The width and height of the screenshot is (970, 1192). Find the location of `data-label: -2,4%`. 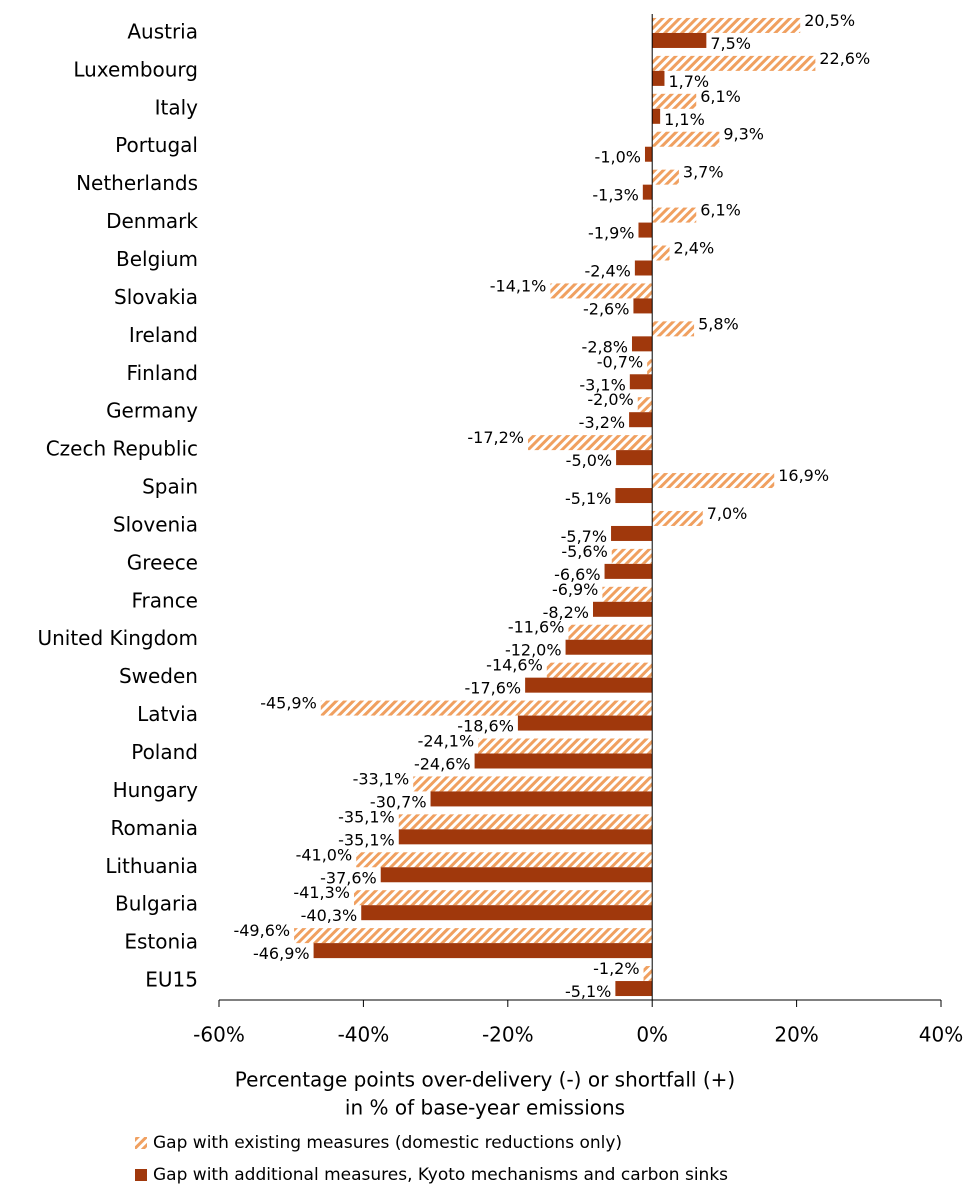

data-label: -2,4% is located at coordinates (607, 271).